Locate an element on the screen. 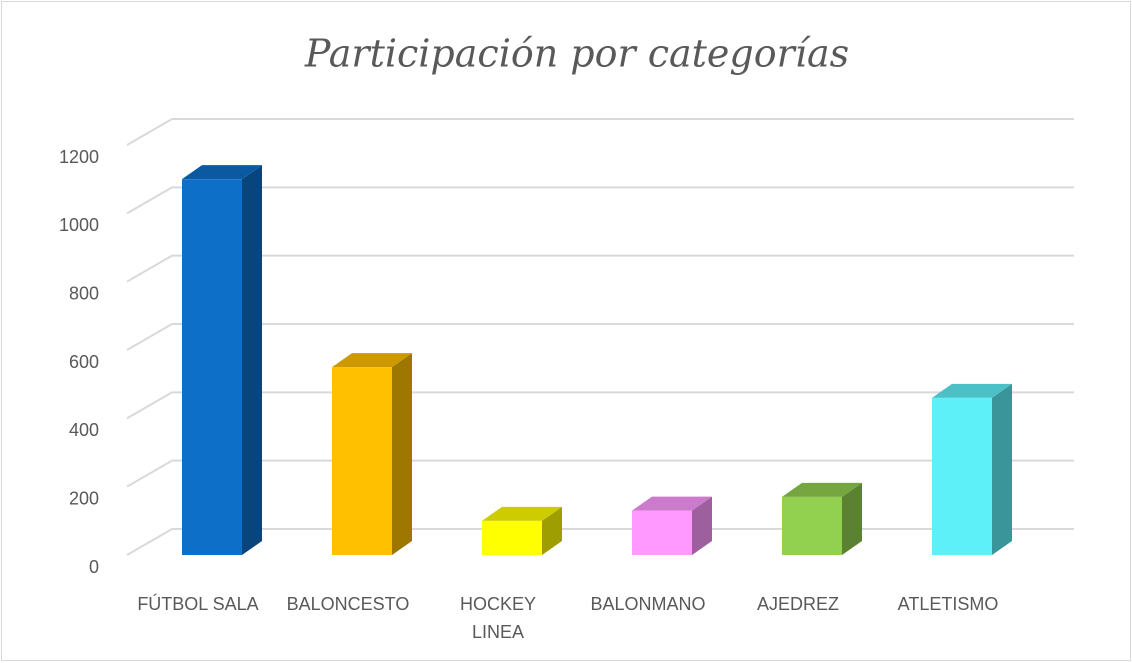 The image size is (1132, 663). y-tick-label: 800 is located at coordinates (84, 293).